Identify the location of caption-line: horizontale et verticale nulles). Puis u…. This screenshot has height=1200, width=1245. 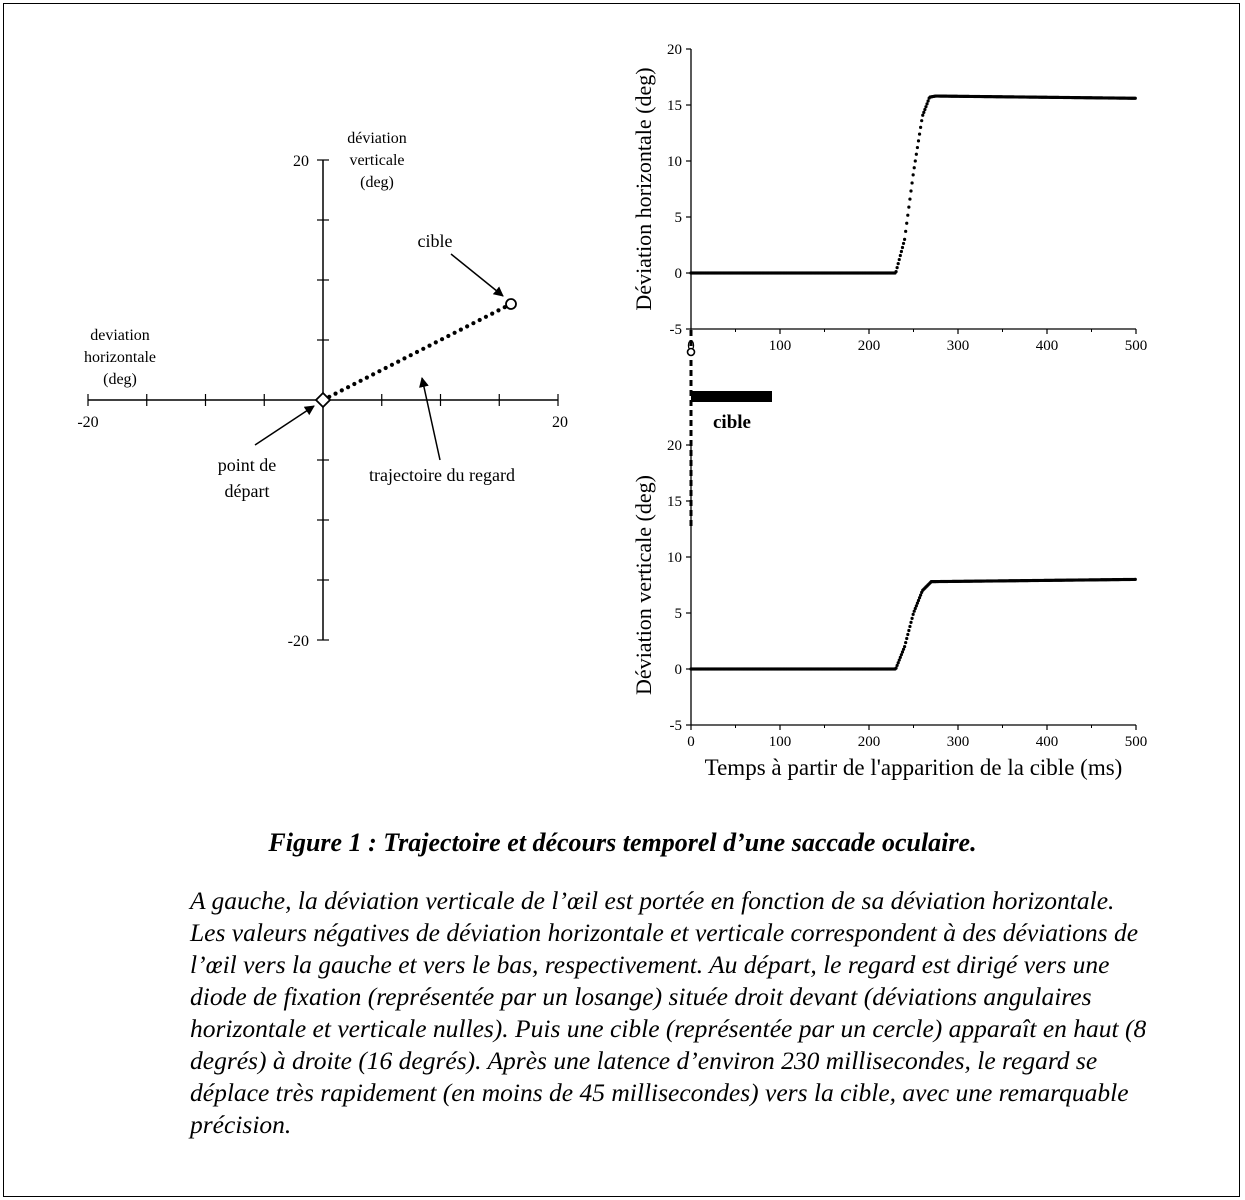
(668, 1028).